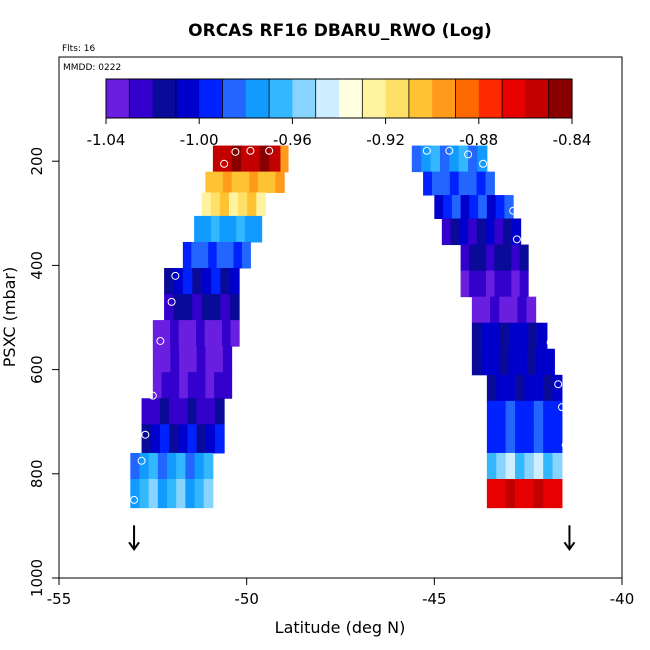 Image resolution: width=650 pixels, height=650 pixels. Describe the element at coordinates (246, 599) in the screenshot. I see `x-axis-tick-label: -50` at that location.